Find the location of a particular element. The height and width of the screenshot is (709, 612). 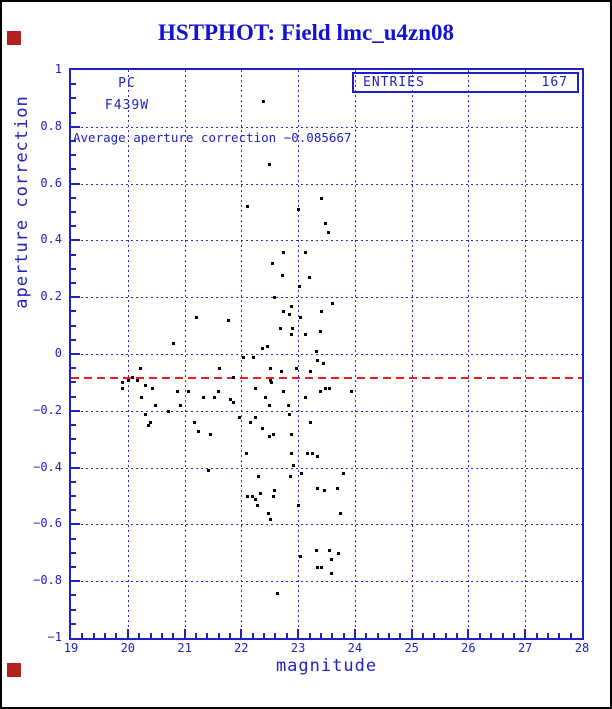

x-tick-label: 26 is located at coordinates (468, 648).